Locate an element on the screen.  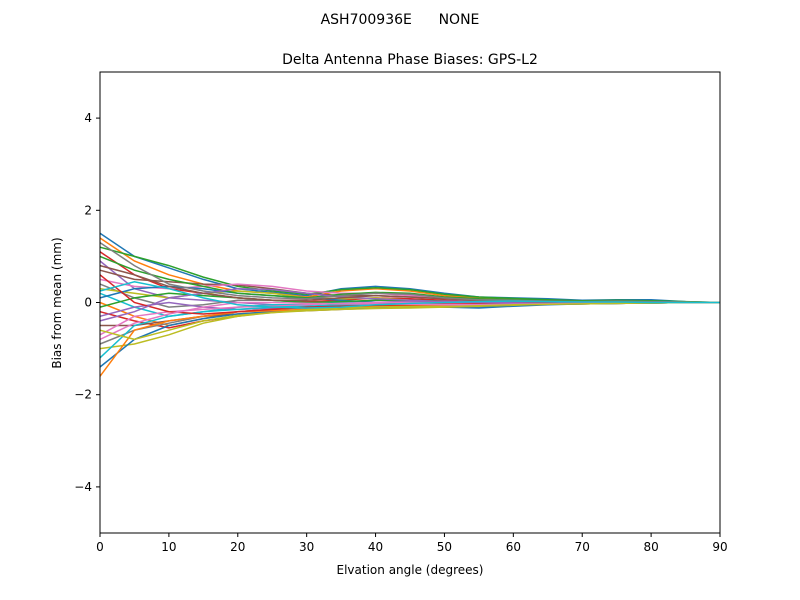
x-tick-label: 70 is located at coordinates (582, 547).